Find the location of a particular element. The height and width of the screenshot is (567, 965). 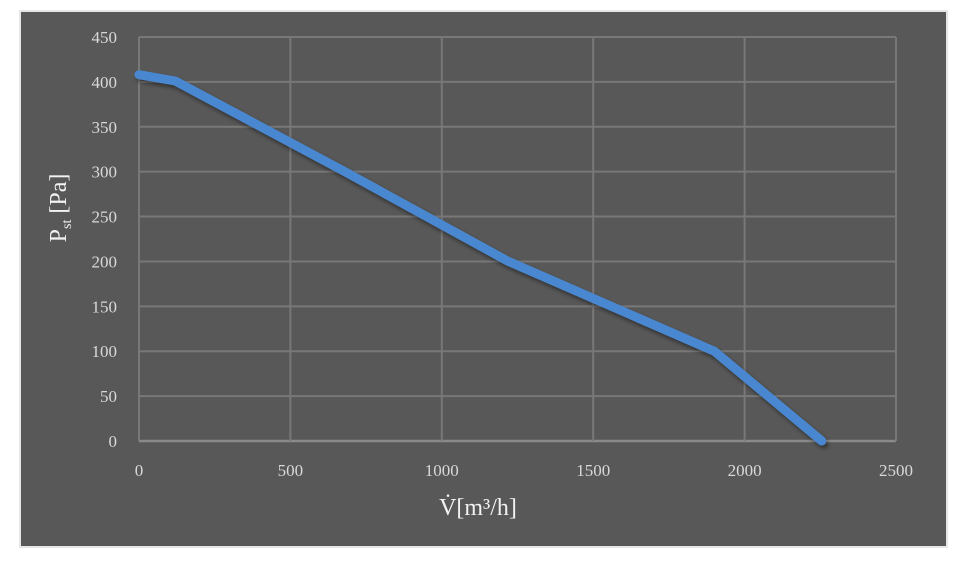

y-axis-title: Pst [Pa] is located at coordinates (60, 208).